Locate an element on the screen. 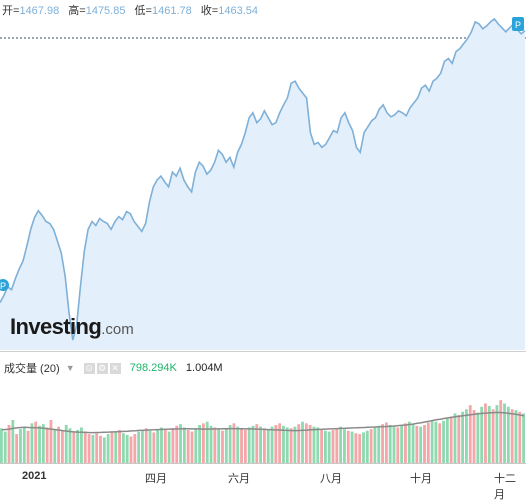 Image resolution: width=526 pixels, height=502 pixels. volume-scale-max: 1.004M is located at coordinates (204, 368).